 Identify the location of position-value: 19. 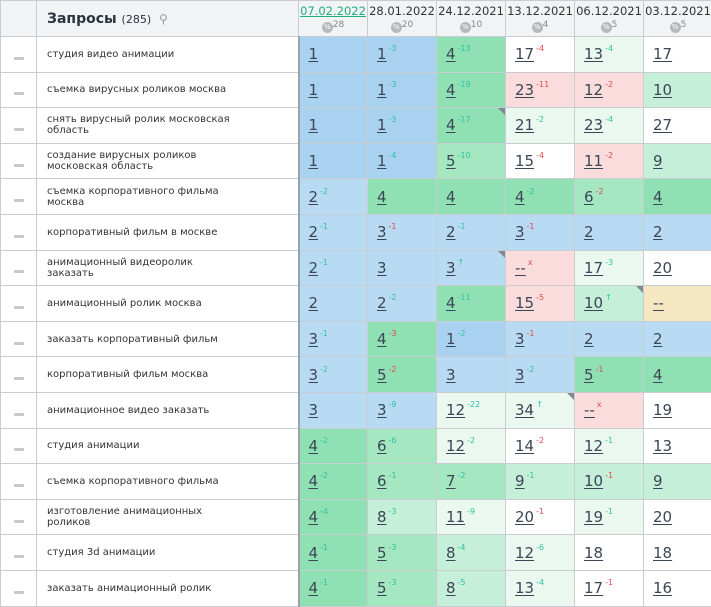
(662, 410).